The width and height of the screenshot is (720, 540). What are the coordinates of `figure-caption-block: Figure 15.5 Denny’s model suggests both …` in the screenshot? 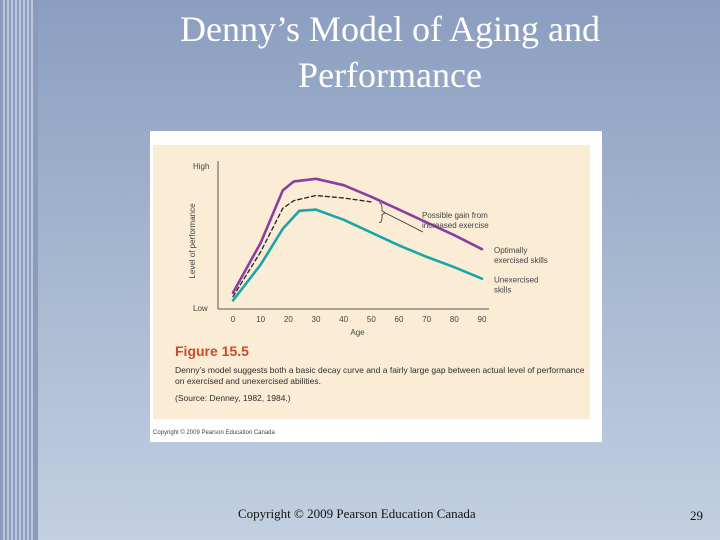 It's located at (380, 373).